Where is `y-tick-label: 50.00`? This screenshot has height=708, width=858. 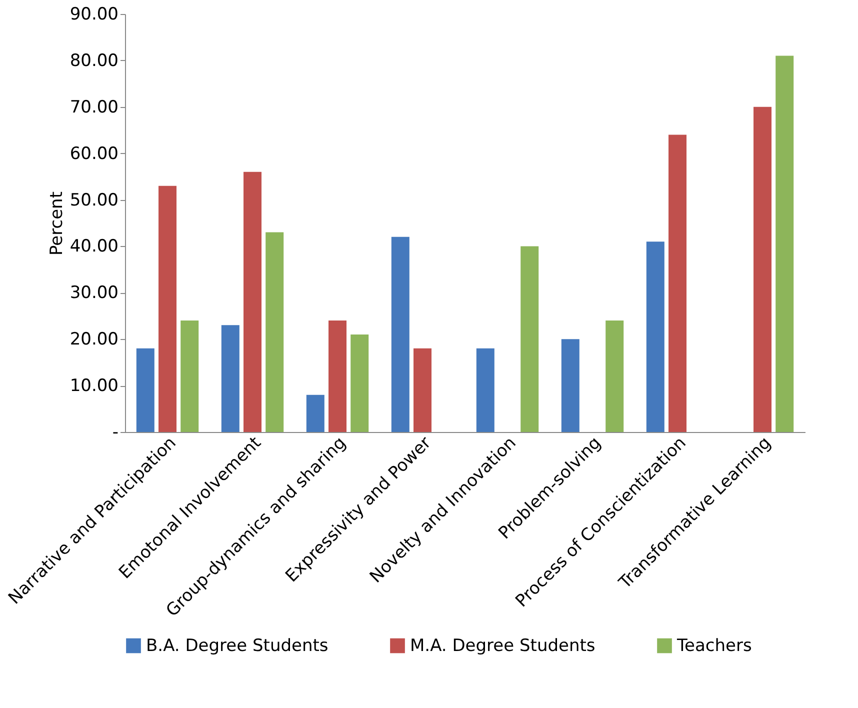
y-tick-label: 50.00 is located at coordinates (94, 200).